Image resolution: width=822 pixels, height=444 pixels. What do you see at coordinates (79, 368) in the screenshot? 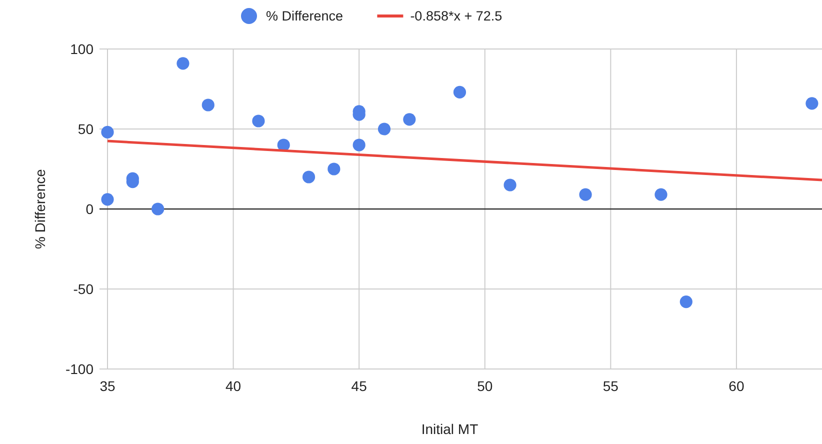
I see `y-tick-label: -100` at bounding box center [79, 368].